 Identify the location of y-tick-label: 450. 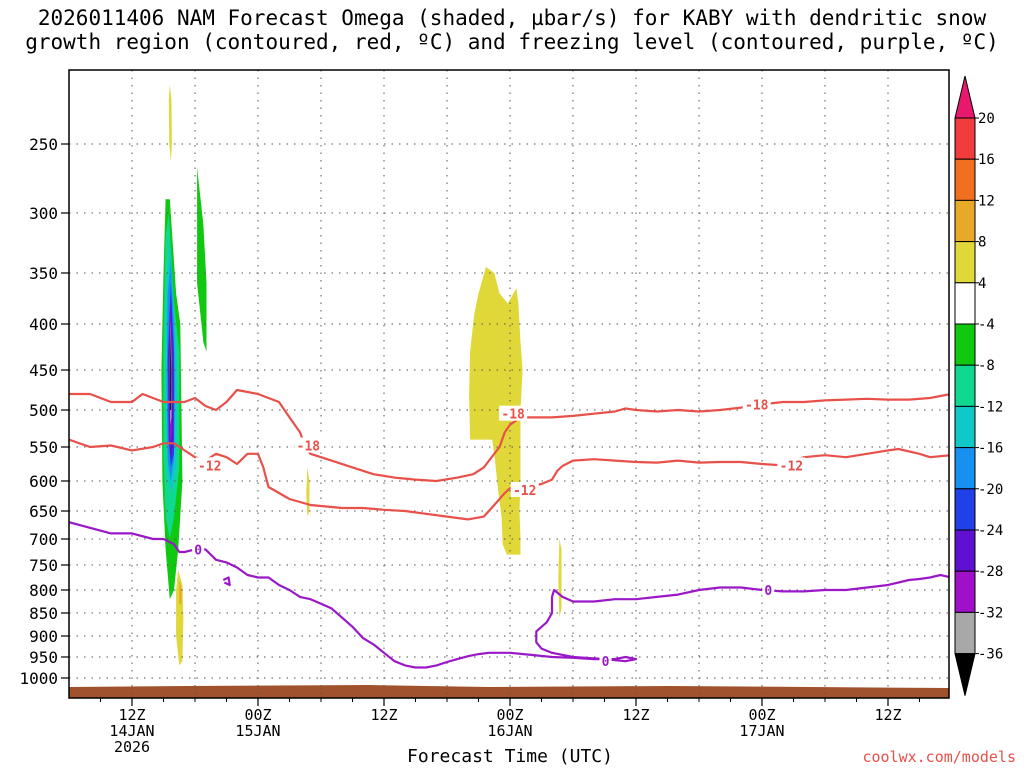
(43, 370).